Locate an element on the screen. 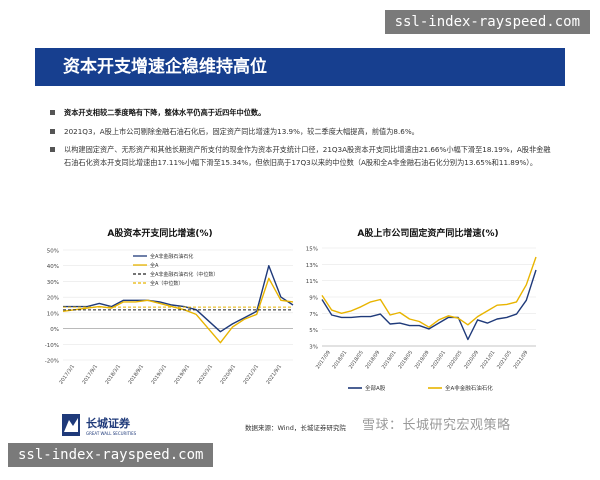 This screenshot has height=480, width=600. legend-label: 全A（中位数） is located at coordinates (166, 283).